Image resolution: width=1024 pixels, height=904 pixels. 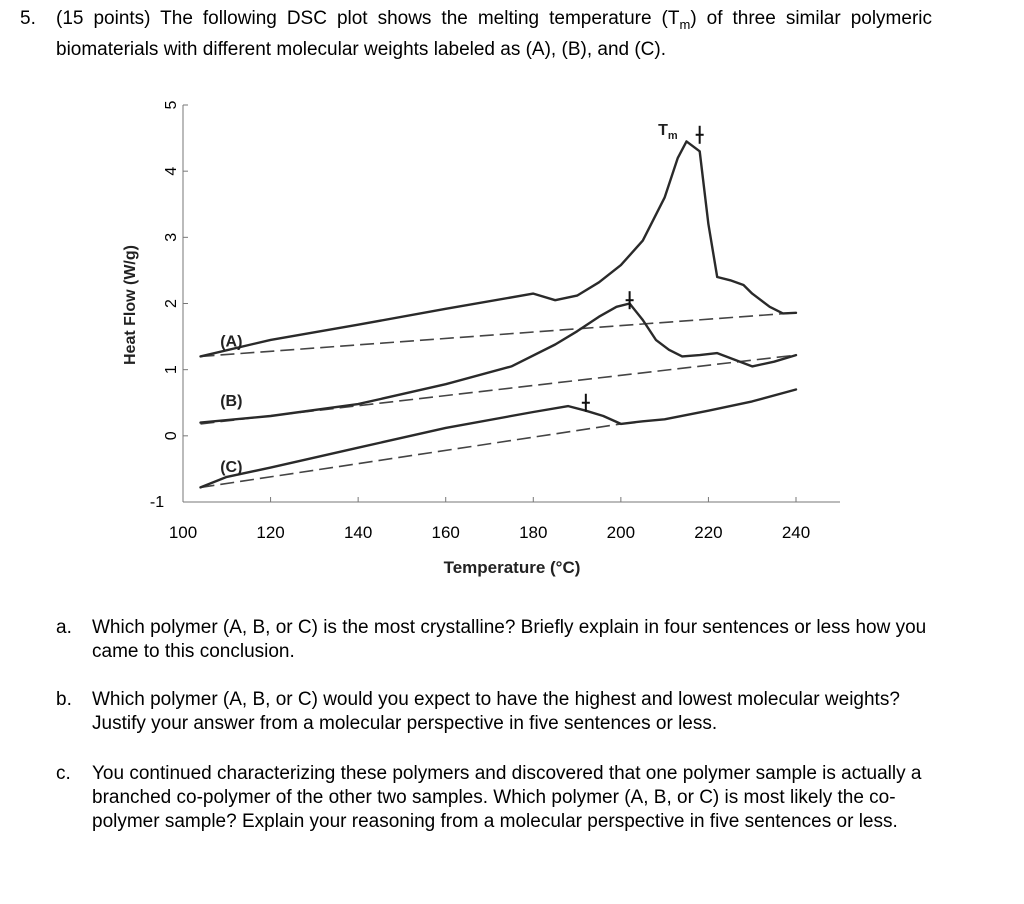 I want to click on question-number: 5., so click(x=28, y=18).